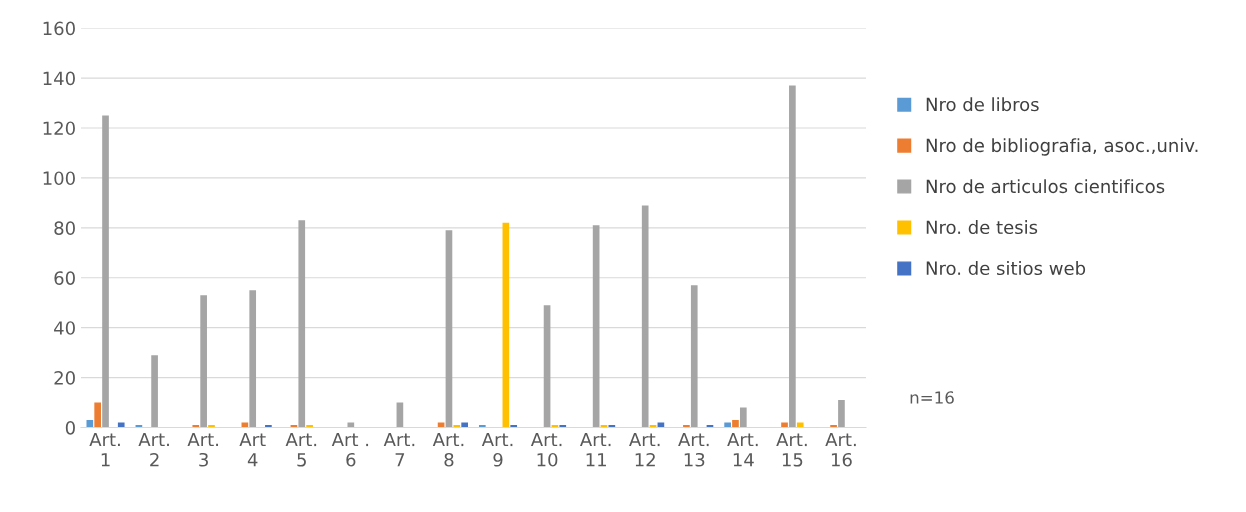  What do you see at coordinates (59, 178) in the screenshot?
I see `y-tick-label: 100` at bounding box center [59, 178].